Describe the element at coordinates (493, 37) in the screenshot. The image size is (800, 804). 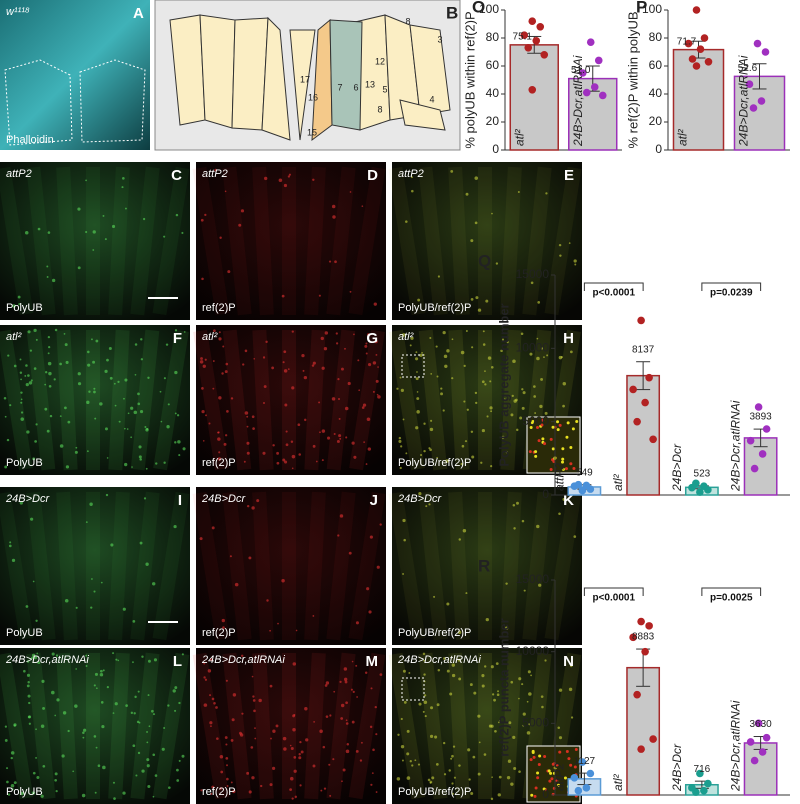
I see `y-tick-label: 80` at that location.